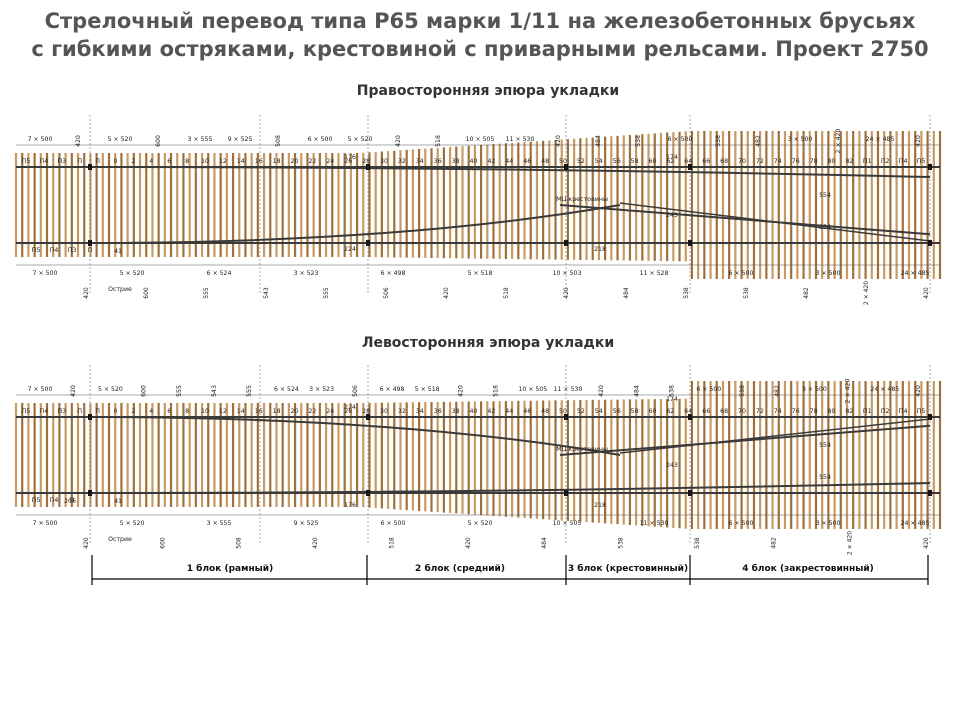 Image resolution: width=960 pixels, height=720 pixels. I want to click on sleeper-number: 50, so click(563, 161).